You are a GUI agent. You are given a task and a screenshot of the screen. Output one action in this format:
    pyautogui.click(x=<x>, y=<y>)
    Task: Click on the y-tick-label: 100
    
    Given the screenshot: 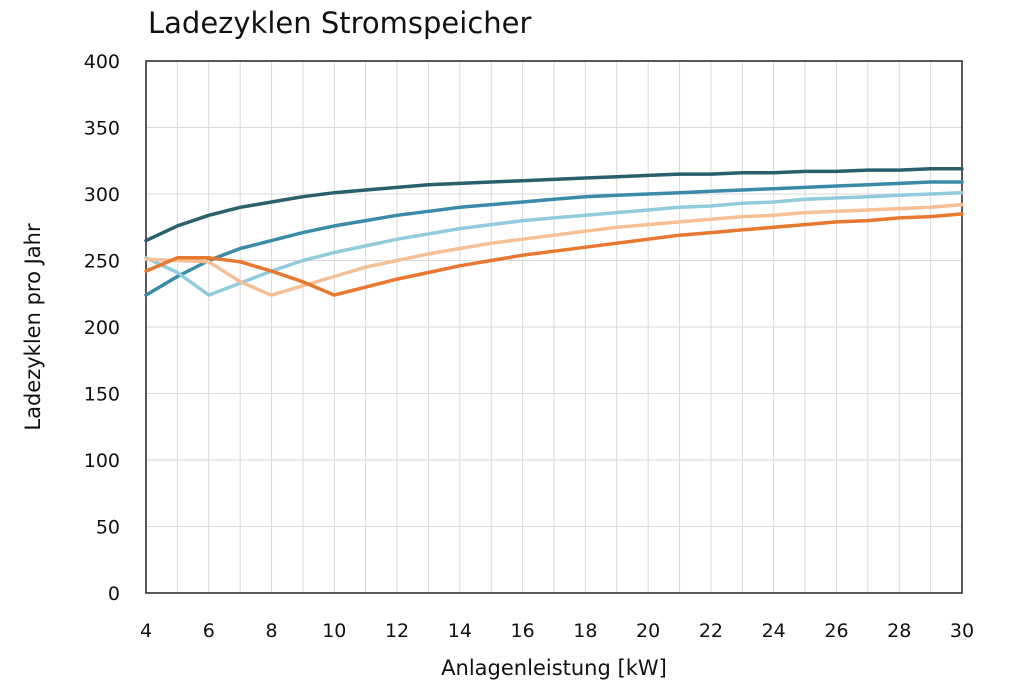 What is the action you would take?
    pyautogui.click(x=102, y=461)
    